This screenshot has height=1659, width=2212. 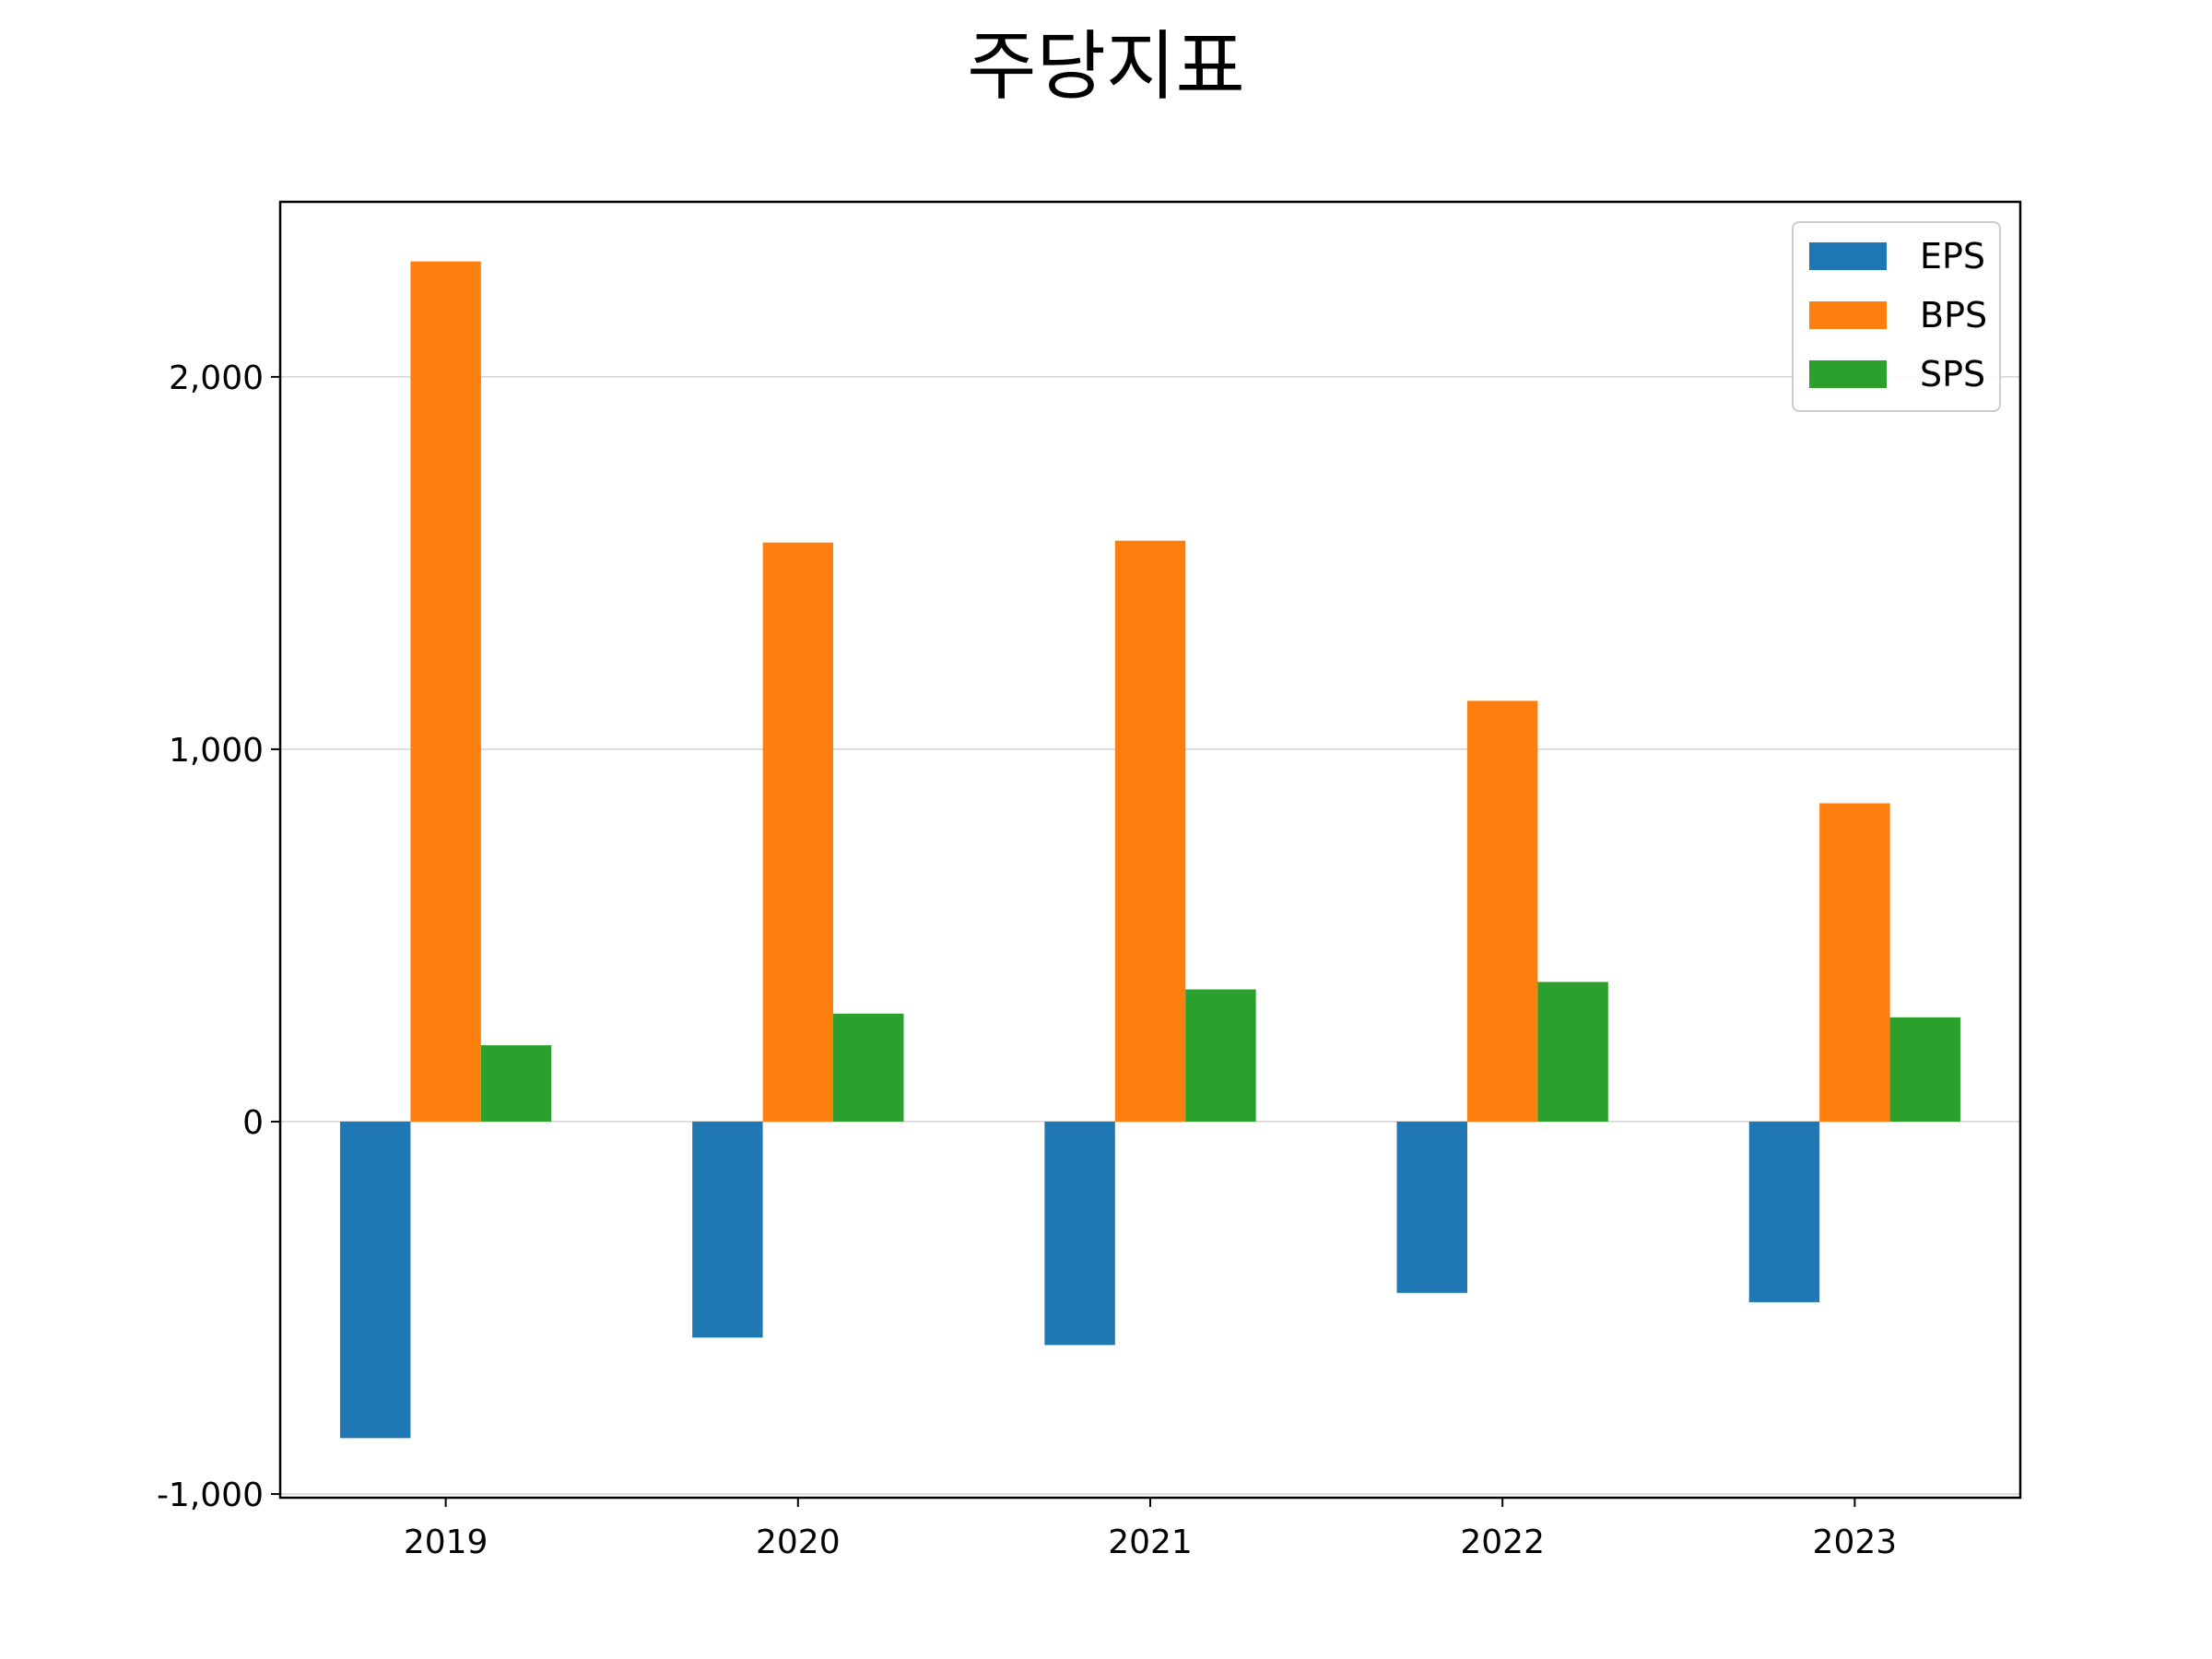 What do you see at coordinates (216, 751) in the screenshot?
I see `y-tick-label: 1,000` at bounding box center [216, 751].